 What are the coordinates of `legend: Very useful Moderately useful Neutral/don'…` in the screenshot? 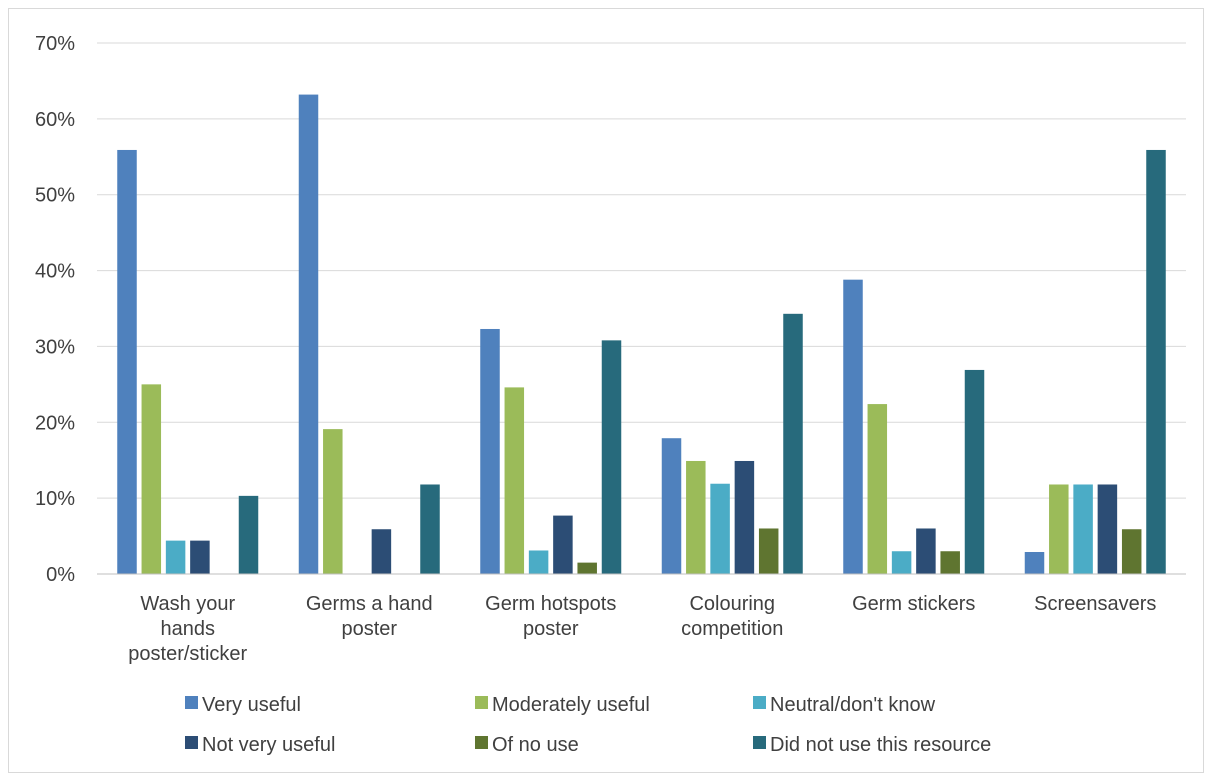 It's located at (588, 725).